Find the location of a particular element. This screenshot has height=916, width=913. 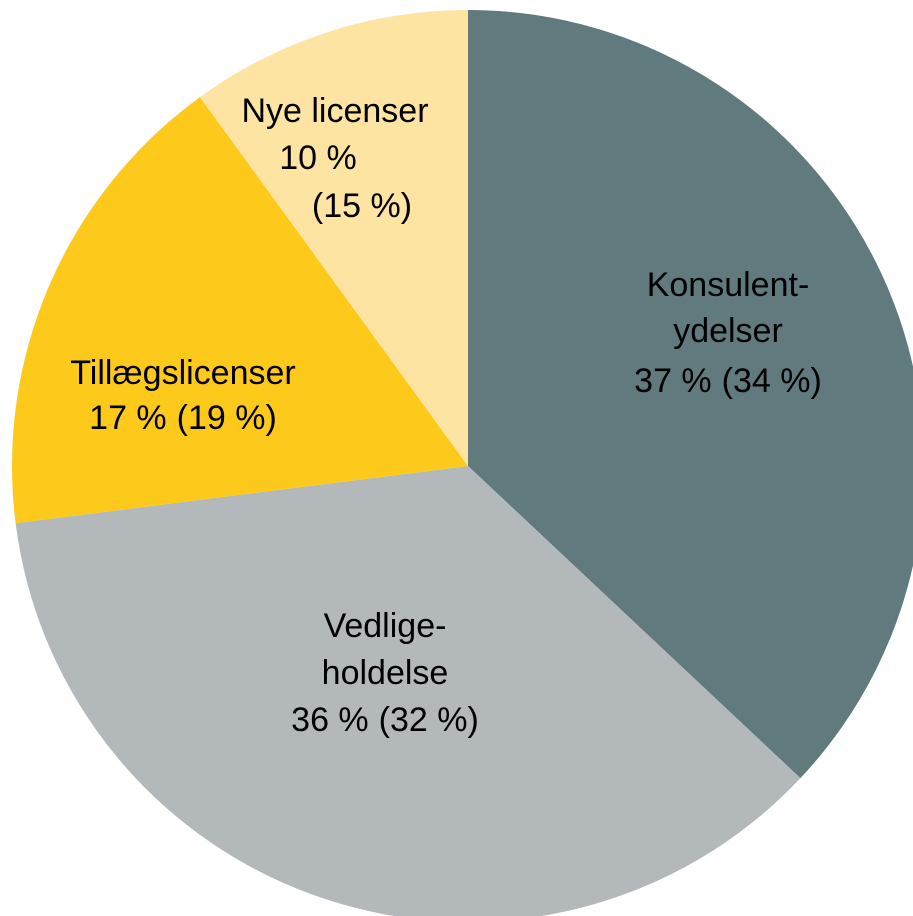

pie-slice is located at coordinates (334, 238).